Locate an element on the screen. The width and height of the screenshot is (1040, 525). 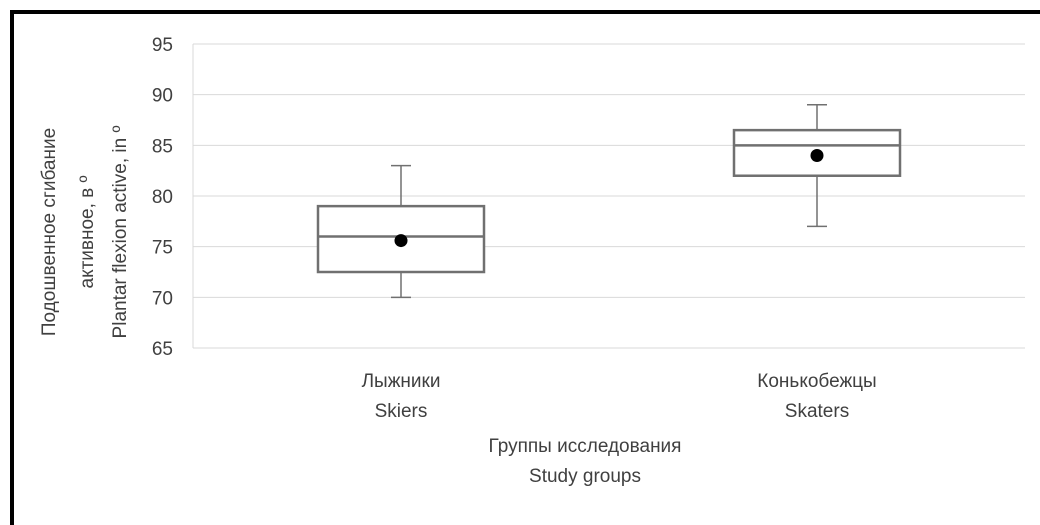
box-iqr is located at coordinates (401, 239).